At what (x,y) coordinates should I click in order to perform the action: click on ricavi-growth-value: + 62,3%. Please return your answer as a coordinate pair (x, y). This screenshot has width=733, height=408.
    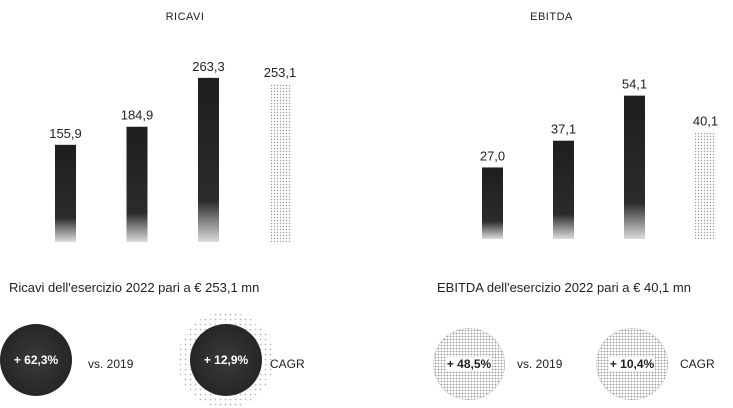
    Looking at the image, I should click on (36, 360).